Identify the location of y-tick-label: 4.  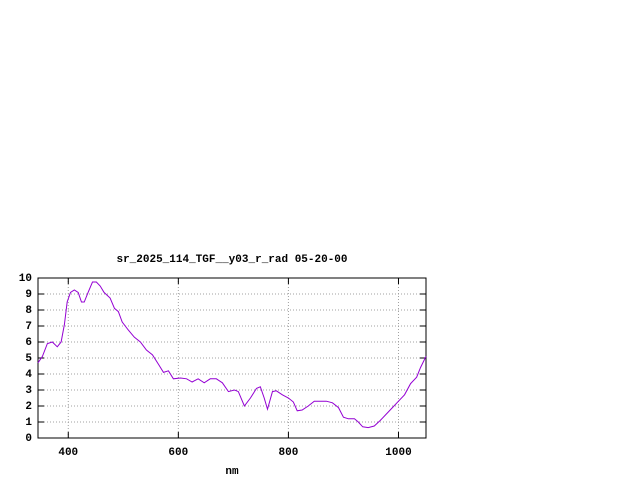
(28, 375).